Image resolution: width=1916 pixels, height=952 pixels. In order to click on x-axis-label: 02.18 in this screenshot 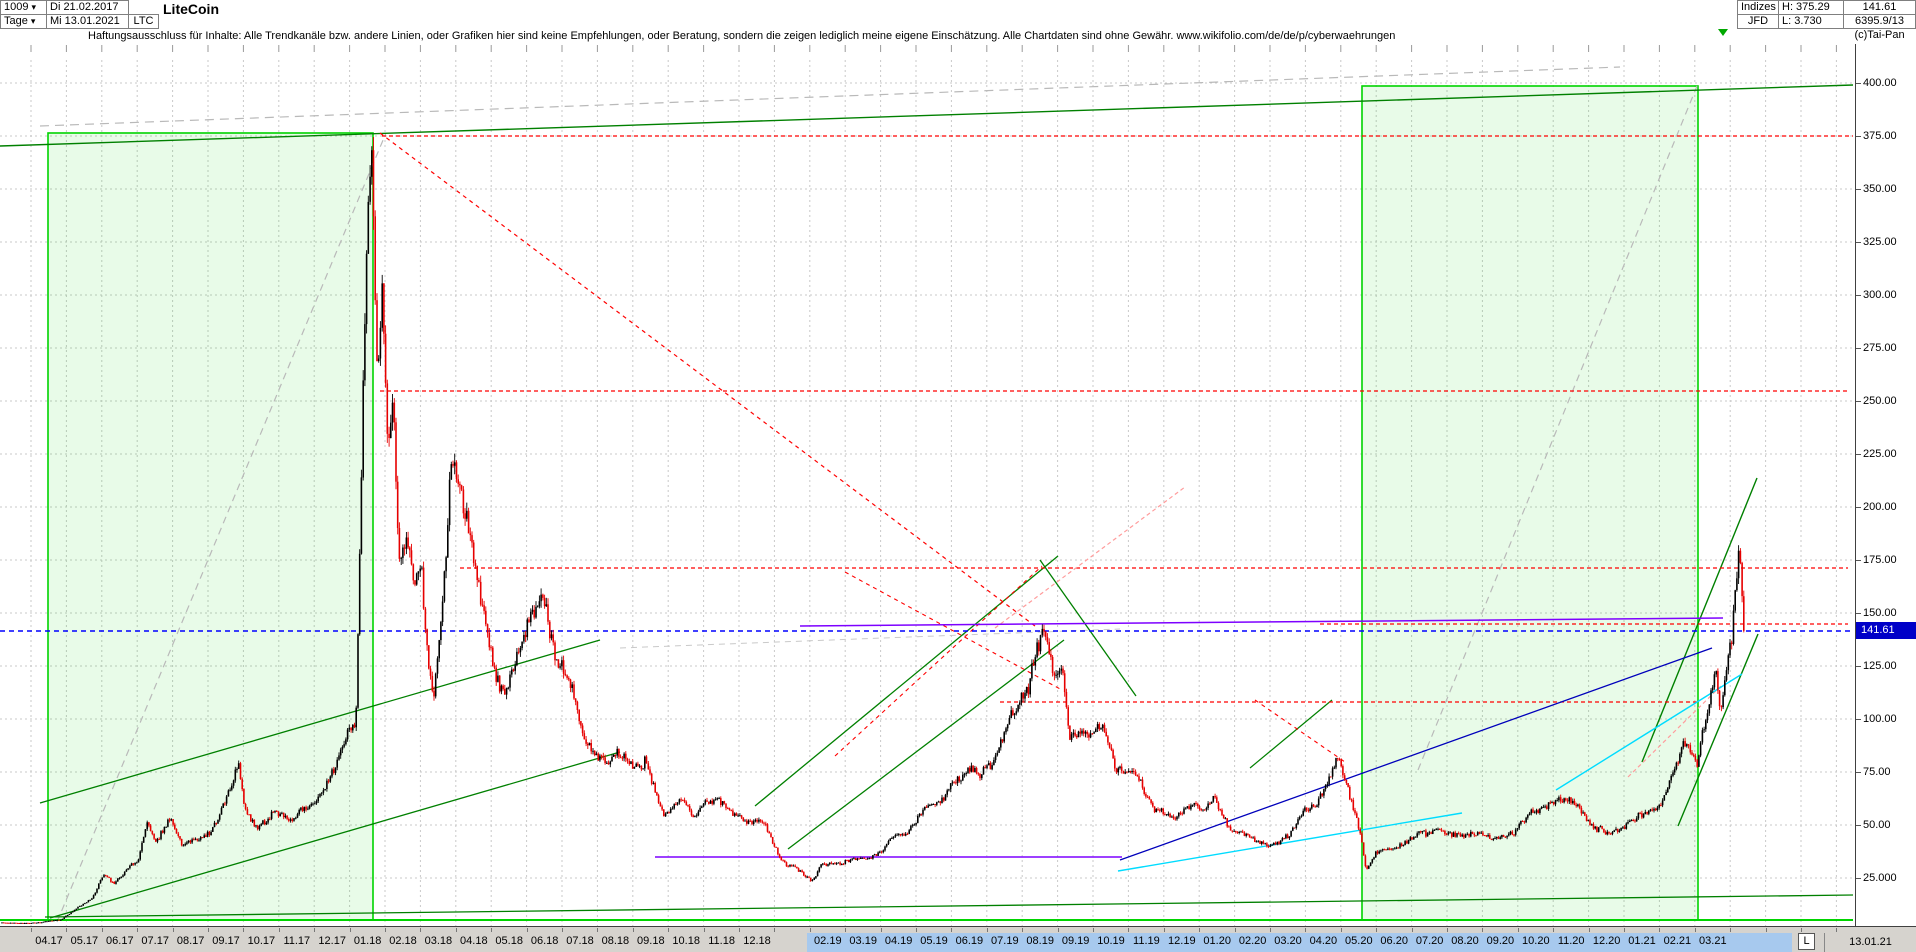, I will do `click(403, 941)`.